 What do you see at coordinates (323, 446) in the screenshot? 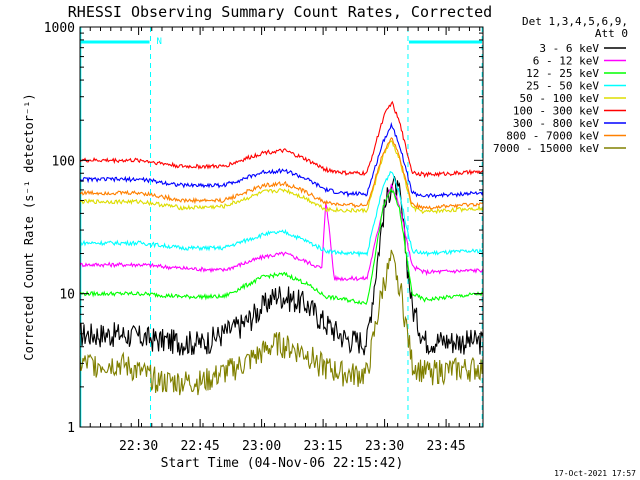
I see `x-tick-label: 23:15` at bounding box center [323, 446].